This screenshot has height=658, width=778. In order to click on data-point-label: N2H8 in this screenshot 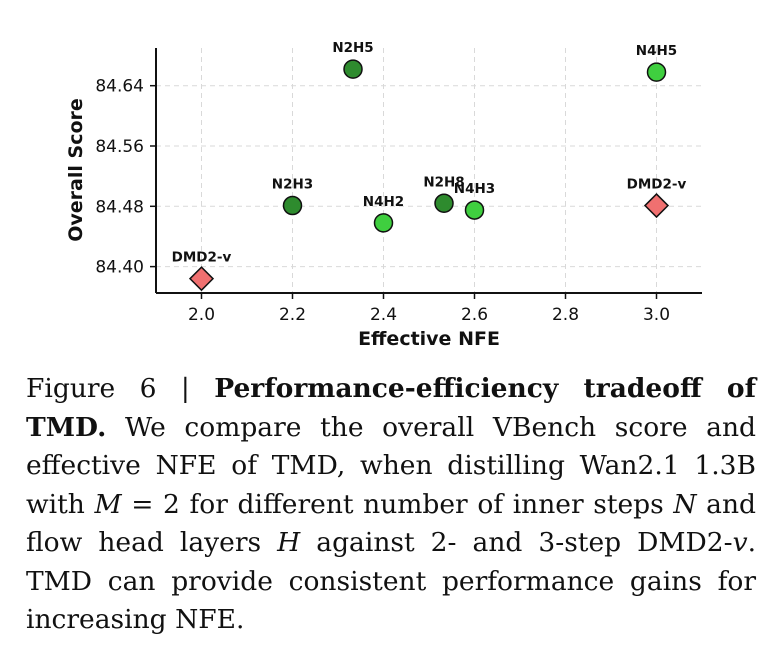, I will do `click(443, 182)`.